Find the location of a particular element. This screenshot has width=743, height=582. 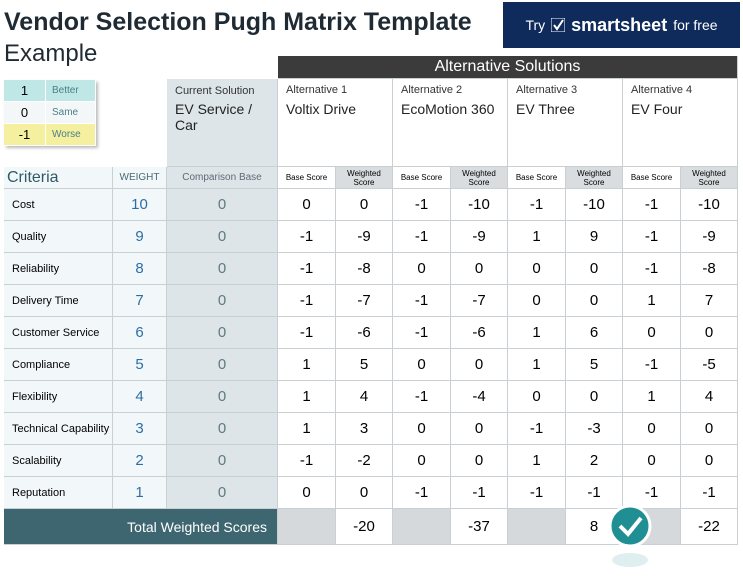

alternative-header: Alternative 2 EcoMotion 360 is located at coordinates (450, 123).